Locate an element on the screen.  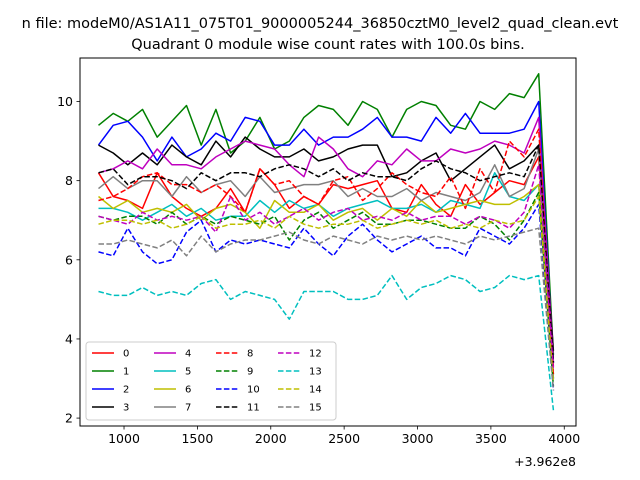
legend-label-15: 15 is located at coordinates (315, 408).